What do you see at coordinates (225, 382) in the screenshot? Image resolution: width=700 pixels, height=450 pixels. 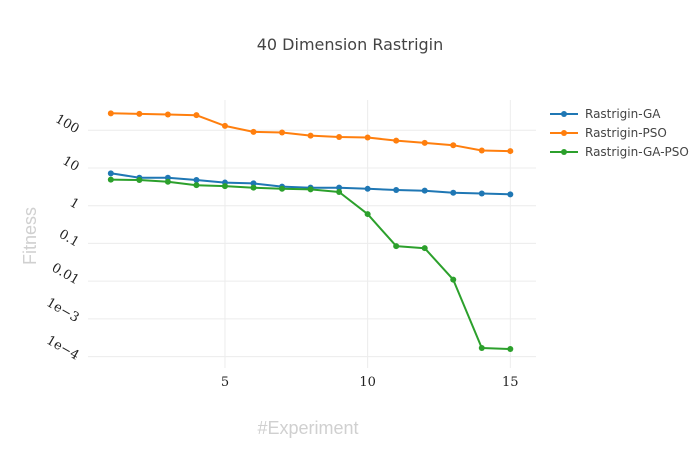 I see `x-tick-label: 5` at bounding box center [225, 382].